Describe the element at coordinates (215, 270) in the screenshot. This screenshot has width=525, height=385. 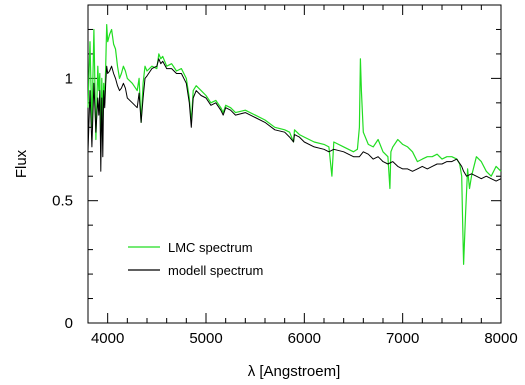
I see `legend-label-model: modell spectrum` at that location.